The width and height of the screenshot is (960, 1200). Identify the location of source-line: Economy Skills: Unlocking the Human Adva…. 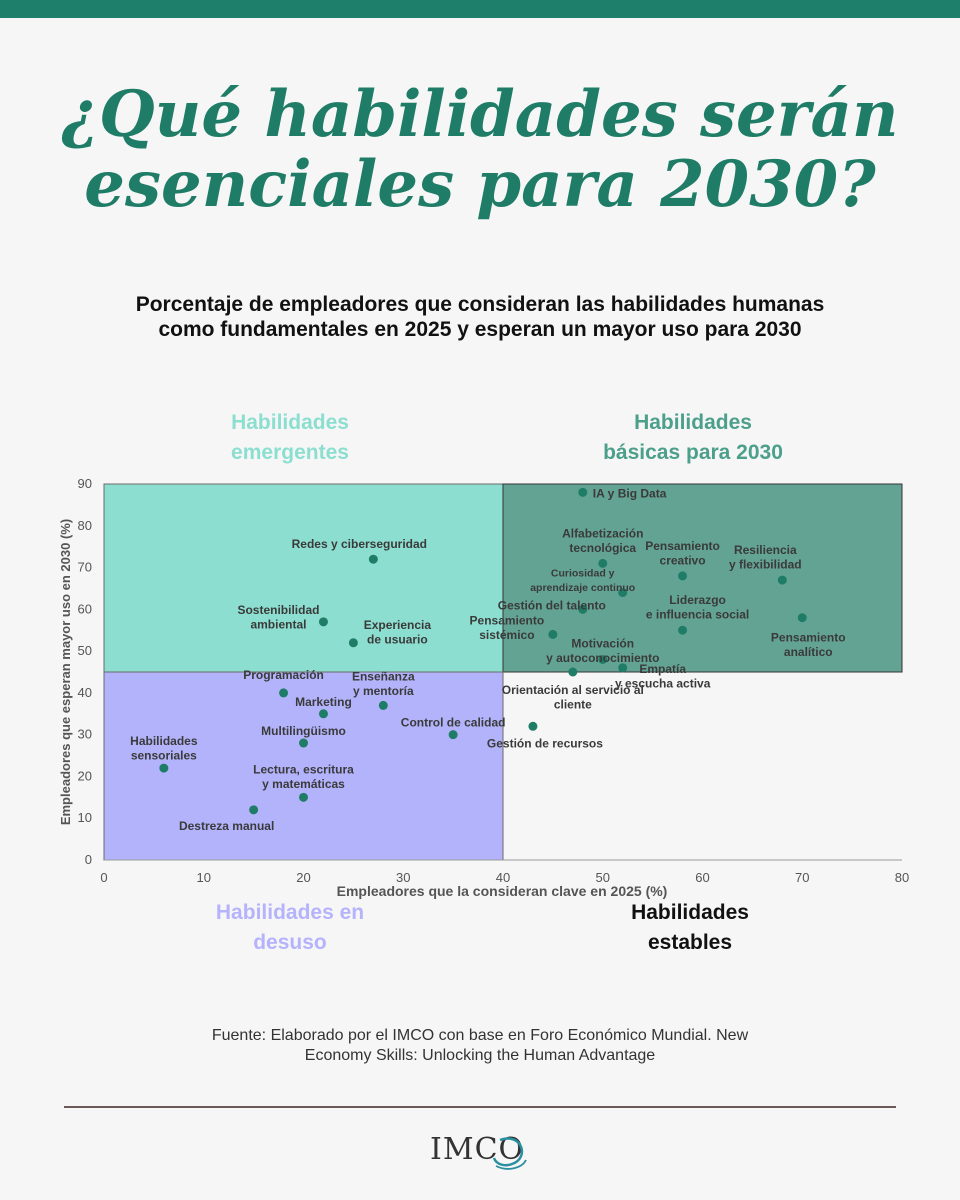
(480, 1055).